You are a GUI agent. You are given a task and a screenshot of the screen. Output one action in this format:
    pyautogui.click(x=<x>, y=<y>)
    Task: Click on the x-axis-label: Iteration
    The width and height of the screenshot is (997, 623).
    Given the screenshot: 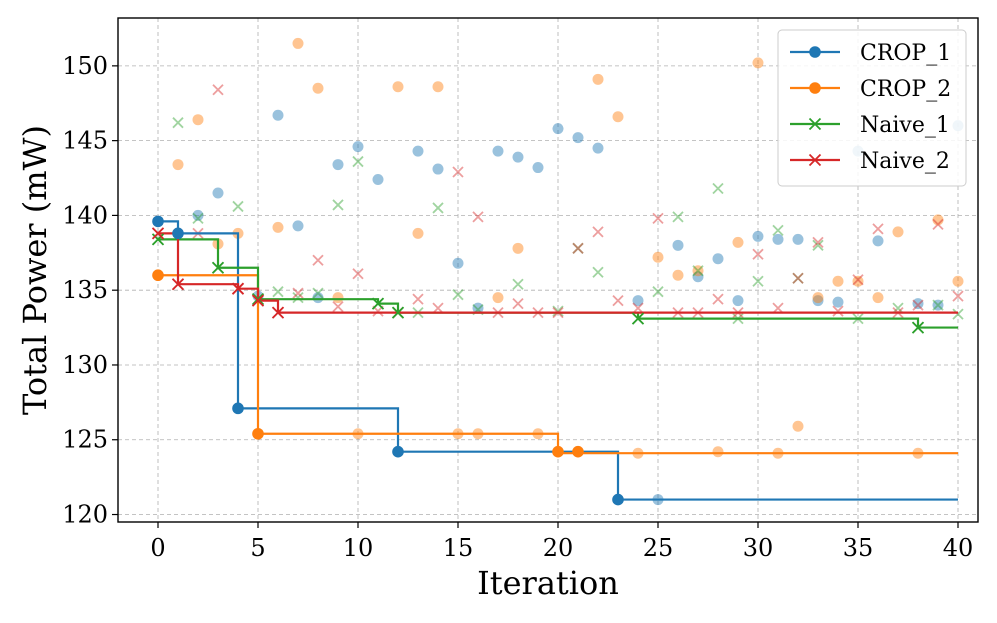 What is the action you would take?
    pyautogui.click(x=548, y=583)
    